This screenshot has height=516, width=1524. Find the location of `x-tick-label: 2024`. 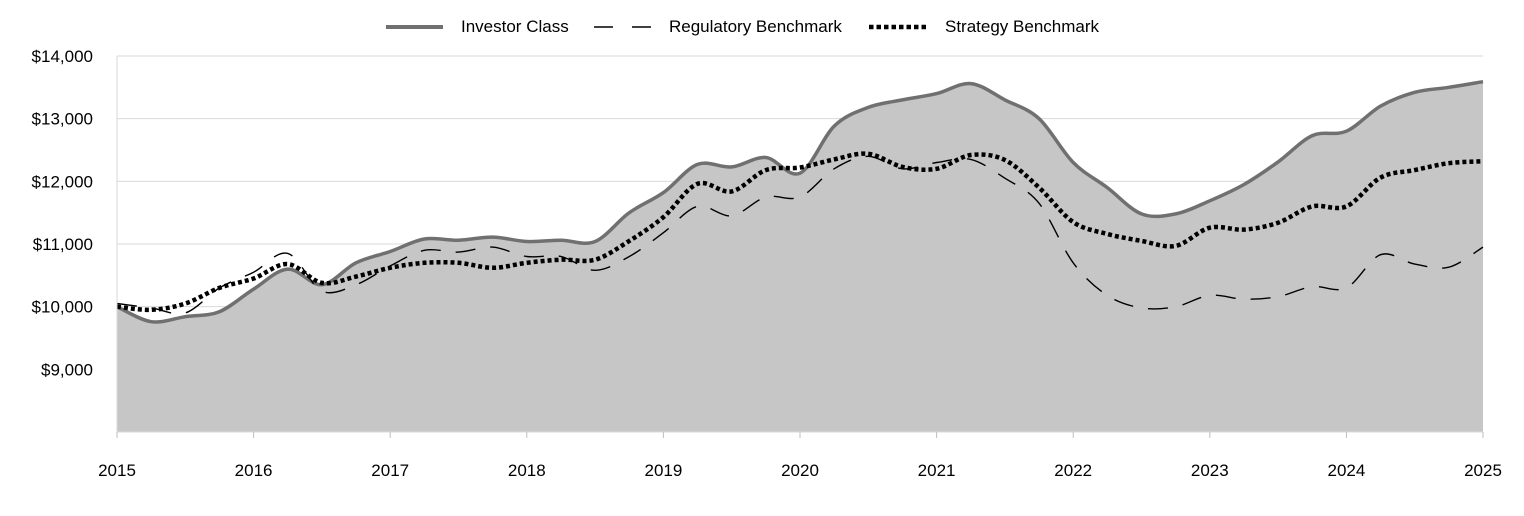

x-tick-label: 2024 is located at coordinates (1346, 470).